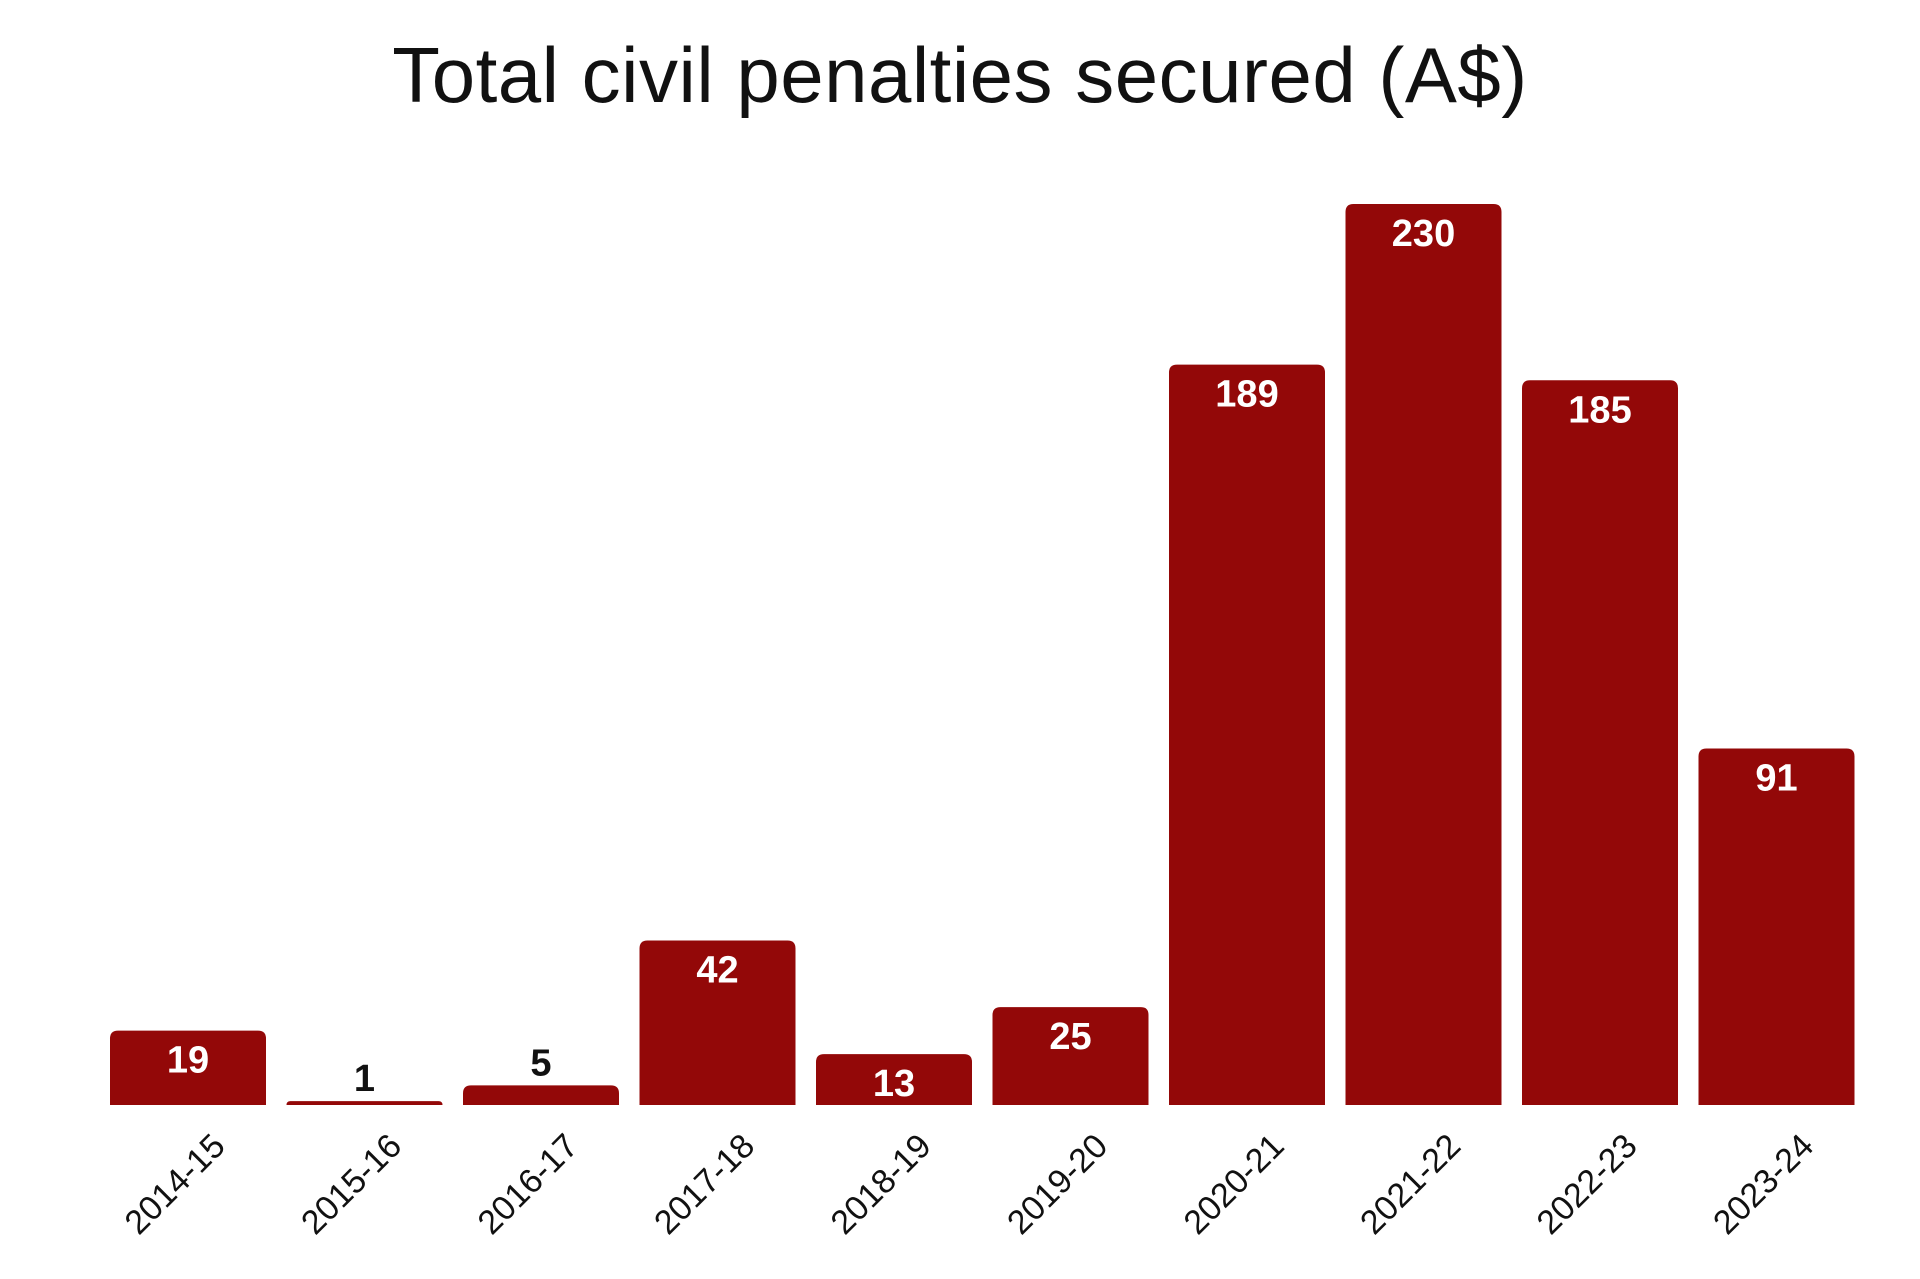 This screenshot has height=1279, width=1920. Describe the element at coordinates (540, 1063) in the screenshot. I see `data-label-2016-17: 5` at that location.